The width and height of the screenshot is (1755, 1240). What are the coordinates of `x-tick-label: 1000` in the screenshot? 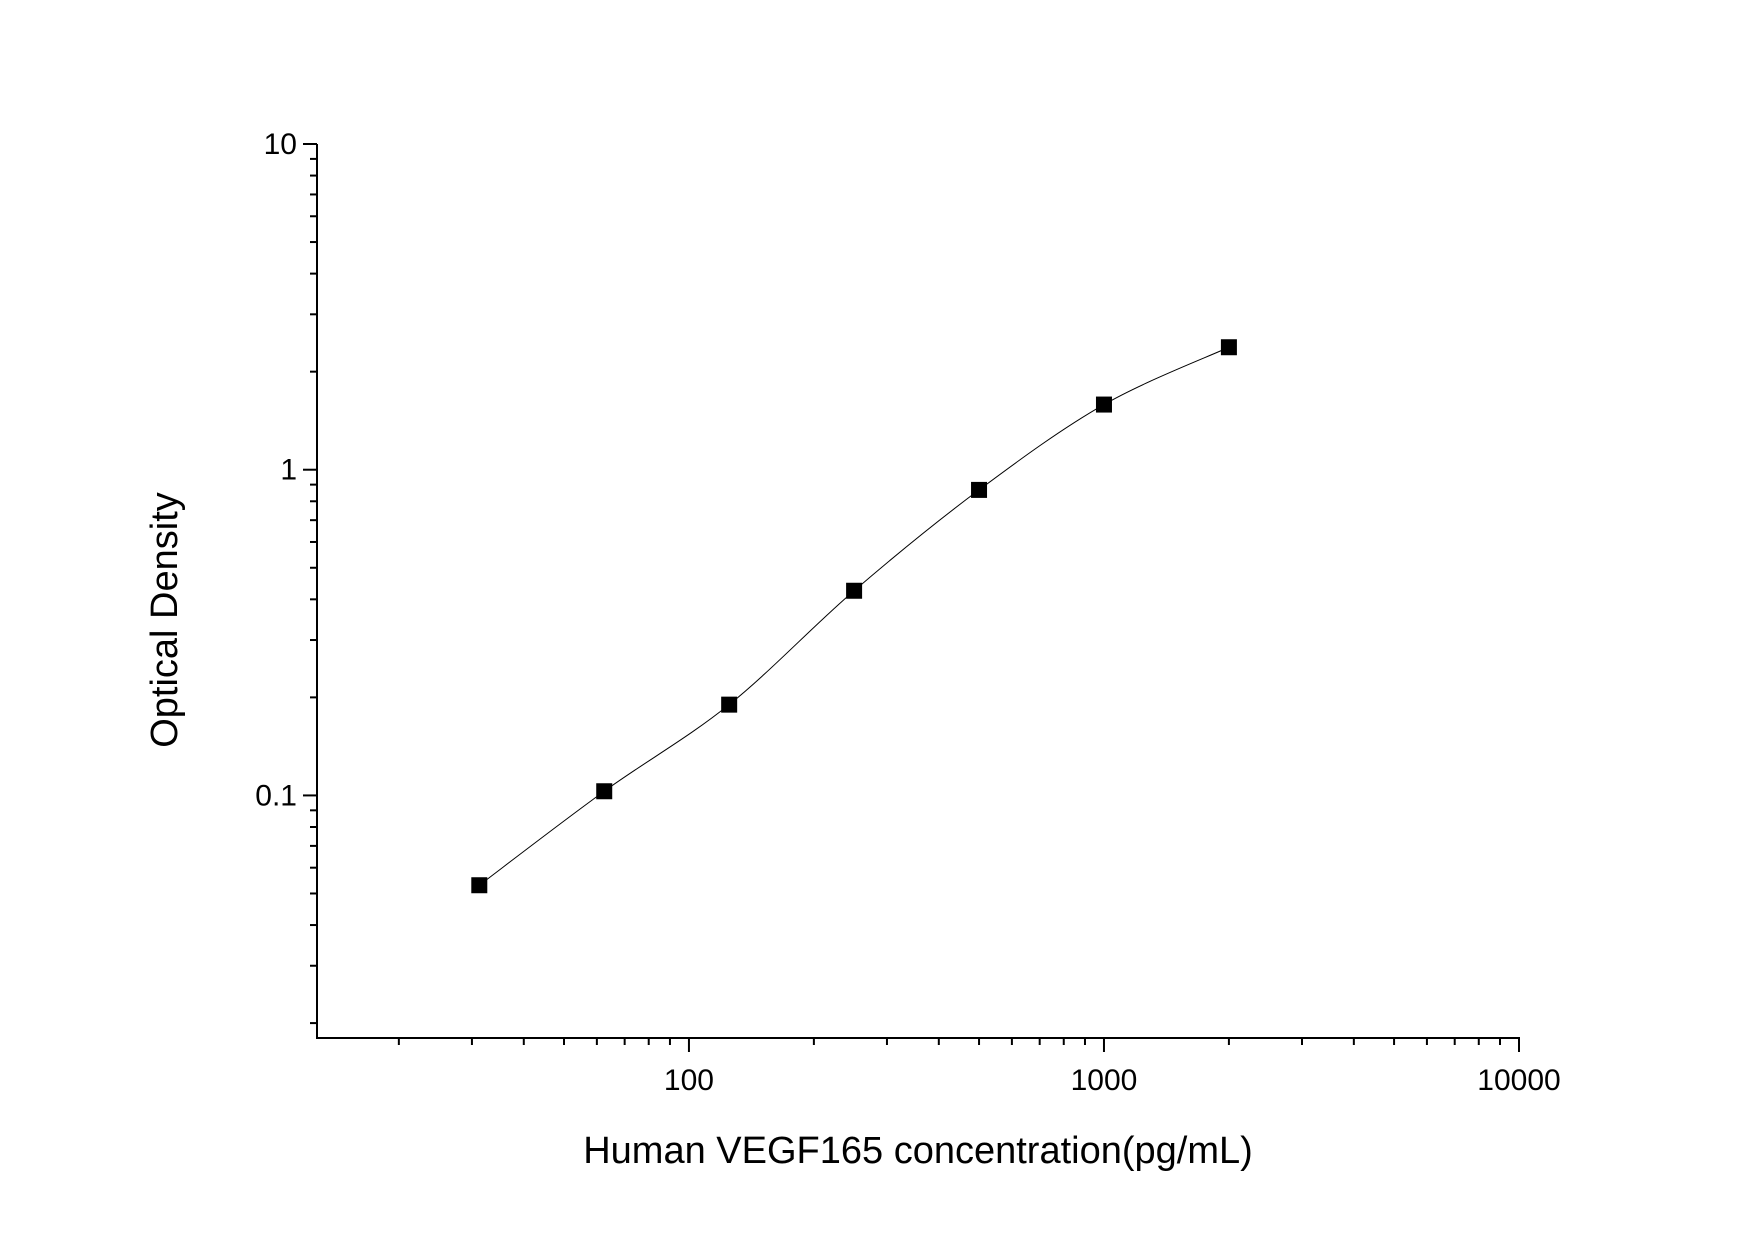 It's located at (1104, 1080).